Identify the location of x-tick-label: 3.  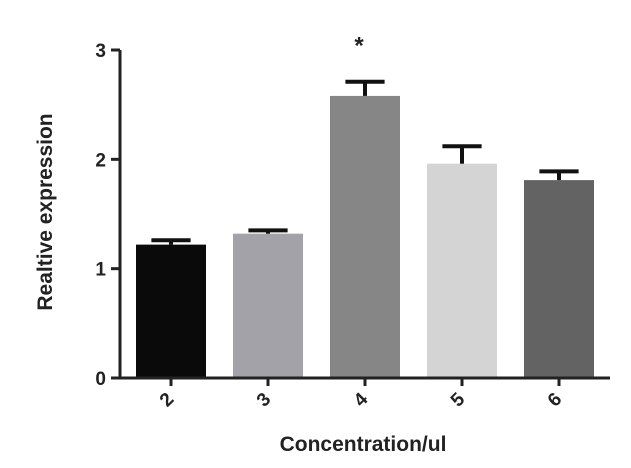
(264, 400).